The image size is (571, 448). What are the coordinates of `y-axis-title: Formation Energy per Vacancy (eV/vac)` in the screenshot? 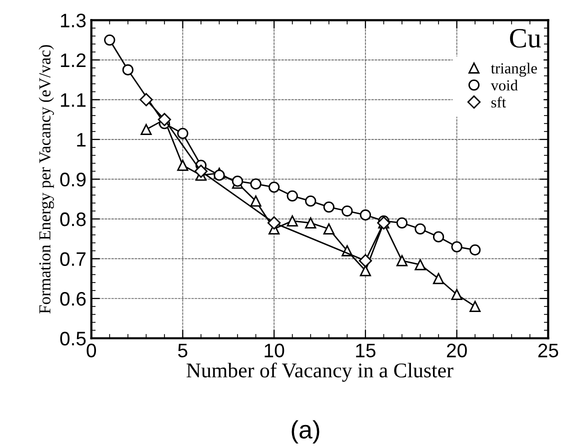 It's located at (46, 179).